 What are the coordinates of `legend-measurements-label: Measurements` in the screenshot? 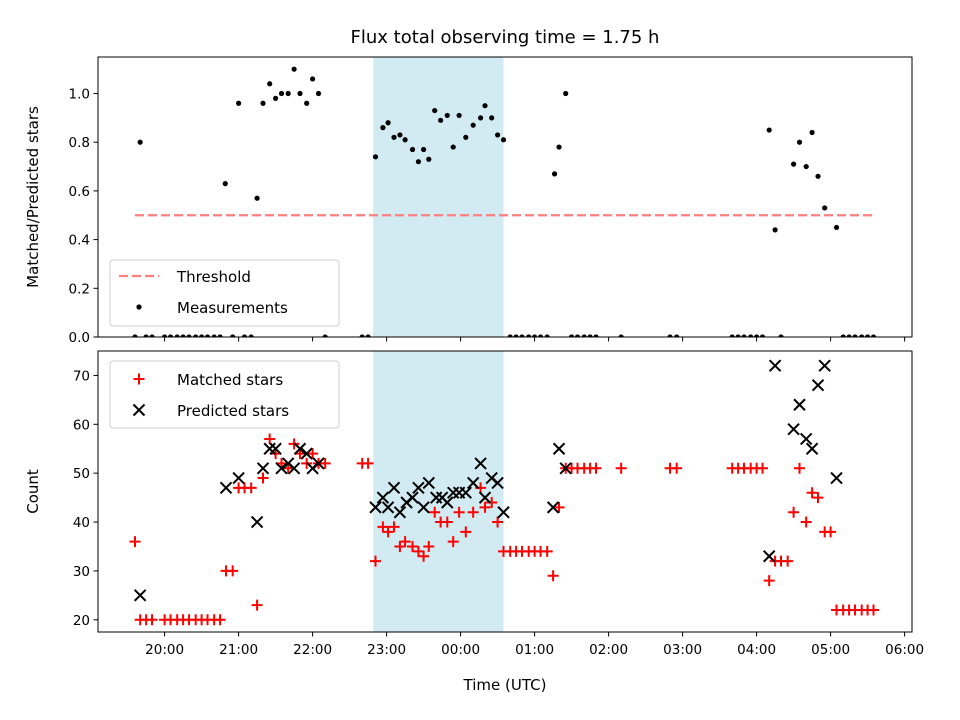 It's located at (232, 308).